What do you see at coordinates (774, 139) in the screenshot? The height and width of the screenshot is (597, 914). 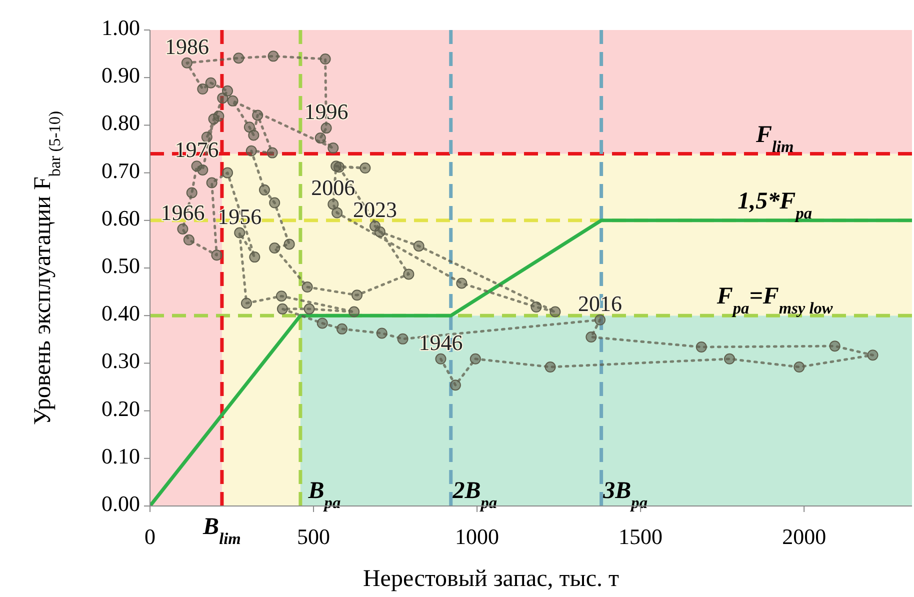 I see `ref-line-label: F$_{lim}$` at bounding box center [774, 139].